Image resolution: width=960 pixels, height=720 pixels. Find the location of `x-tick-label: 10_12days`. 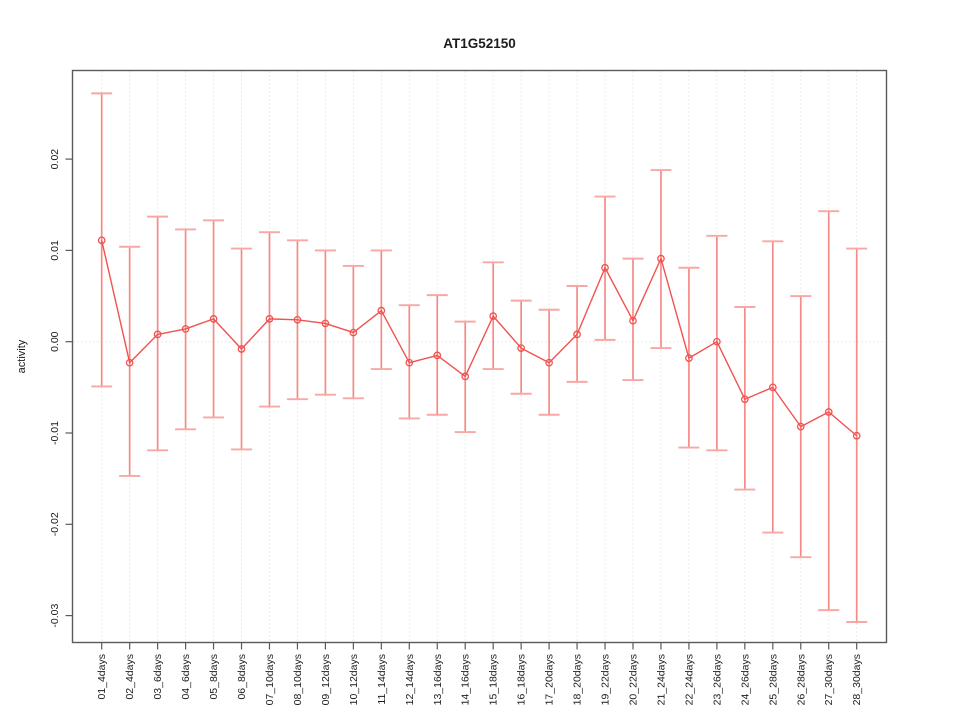

x-tick-label: 10_12days is located at coordinates (354, 679).